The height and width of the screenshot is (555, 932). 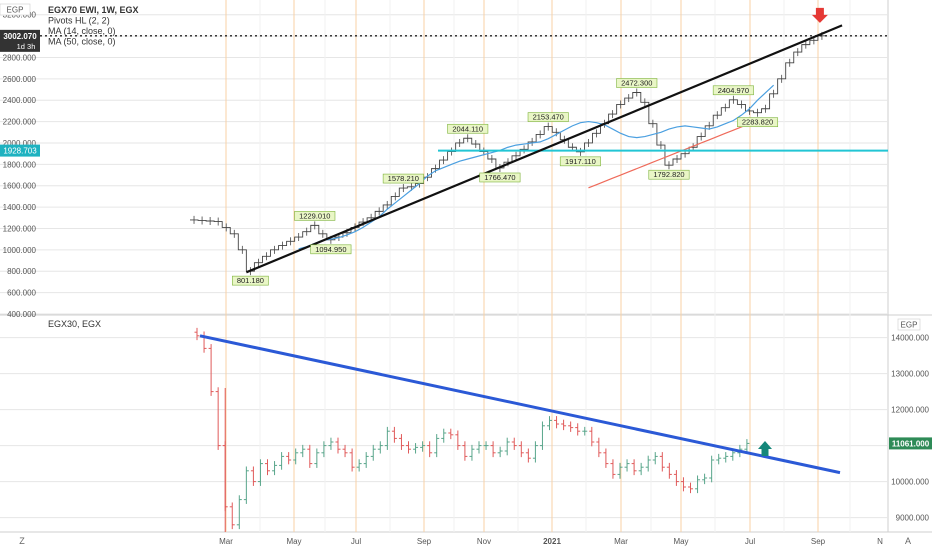 I want to click on upper-y-tick-label: 800.000, so click(x=21, y=271).